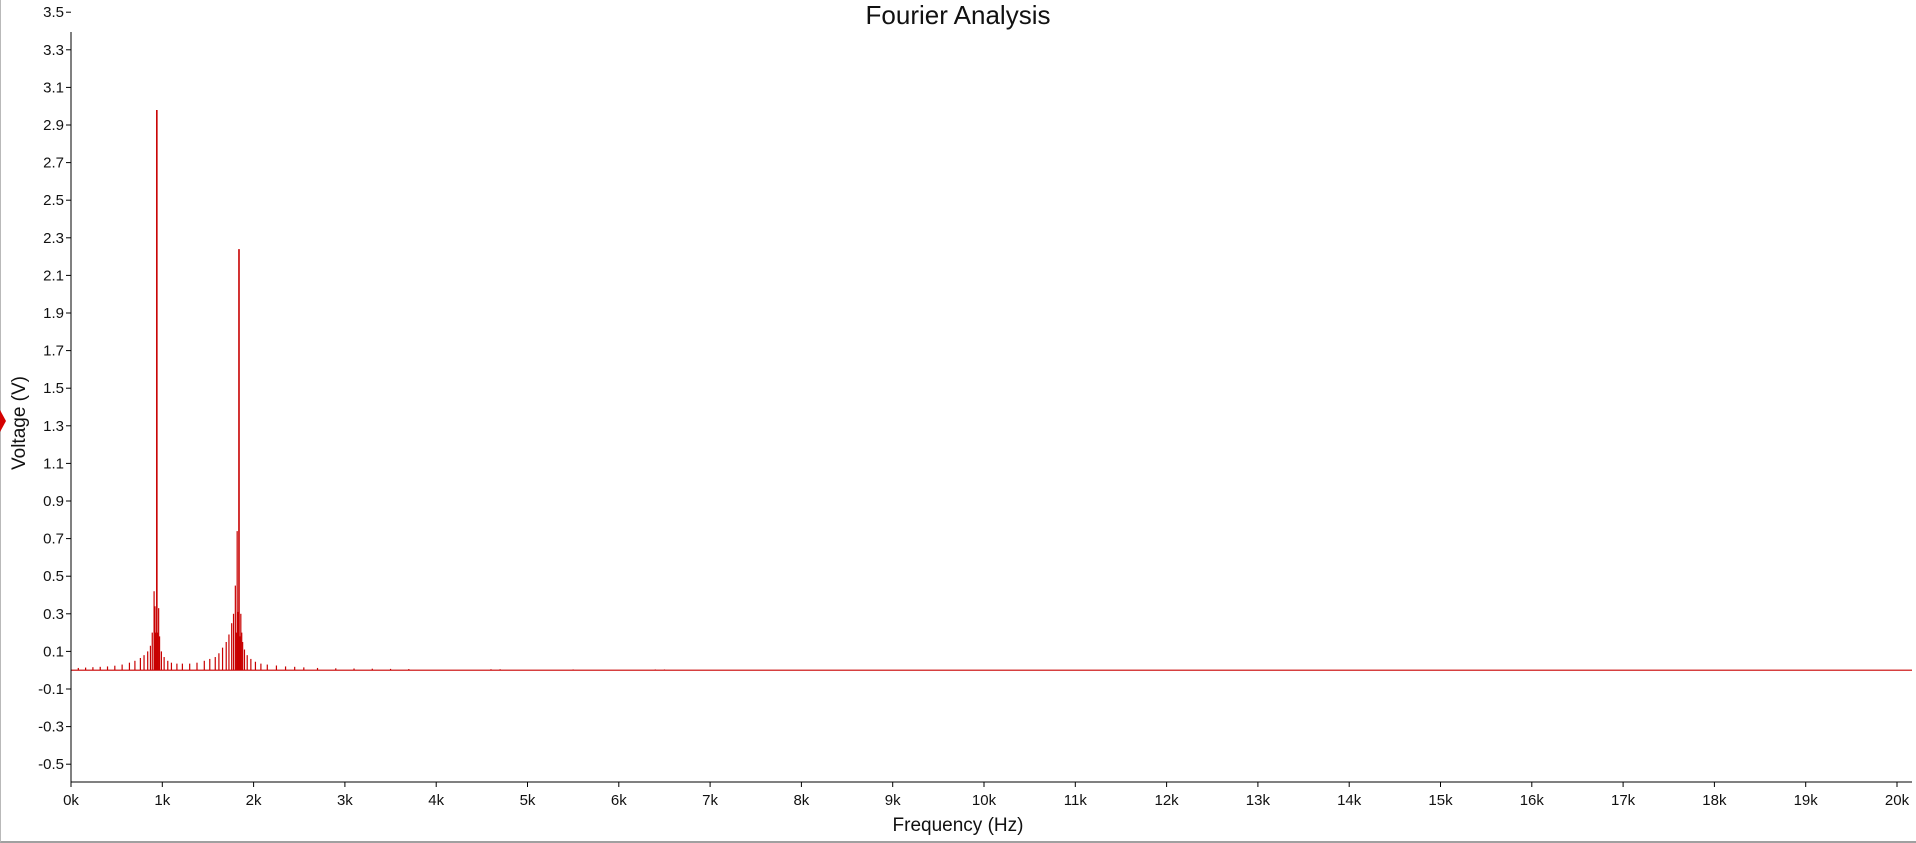 This screenshot has height=843, width=1916. I want to click on x-tick-label: 16k, so click(1532, 800).